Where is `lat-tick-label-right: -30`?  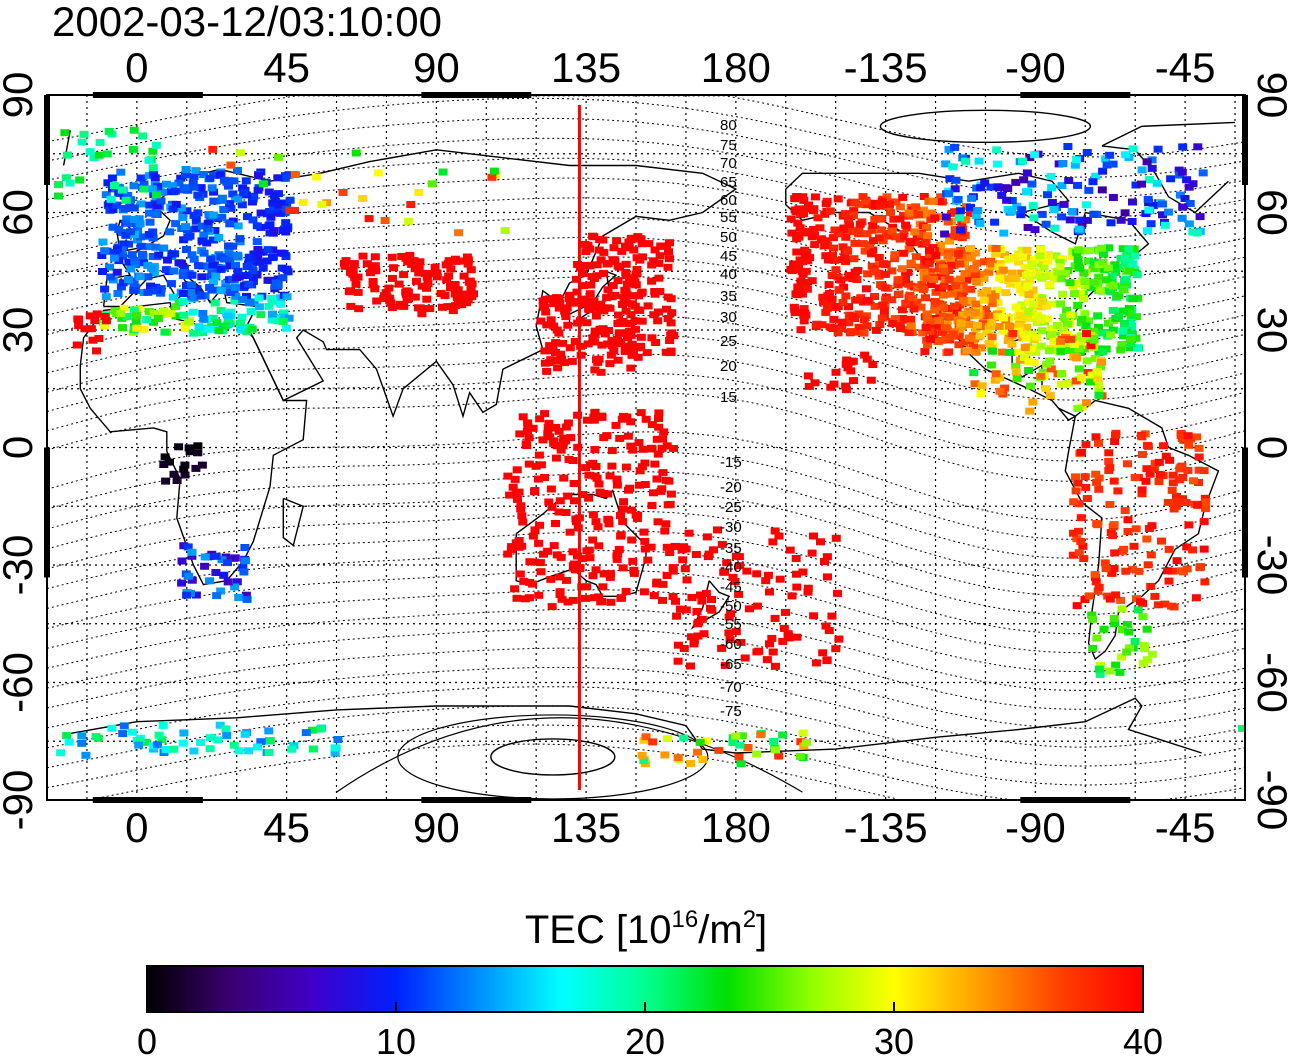
lat-tick-label-right: -30 is located at coordinates (1270, 565).